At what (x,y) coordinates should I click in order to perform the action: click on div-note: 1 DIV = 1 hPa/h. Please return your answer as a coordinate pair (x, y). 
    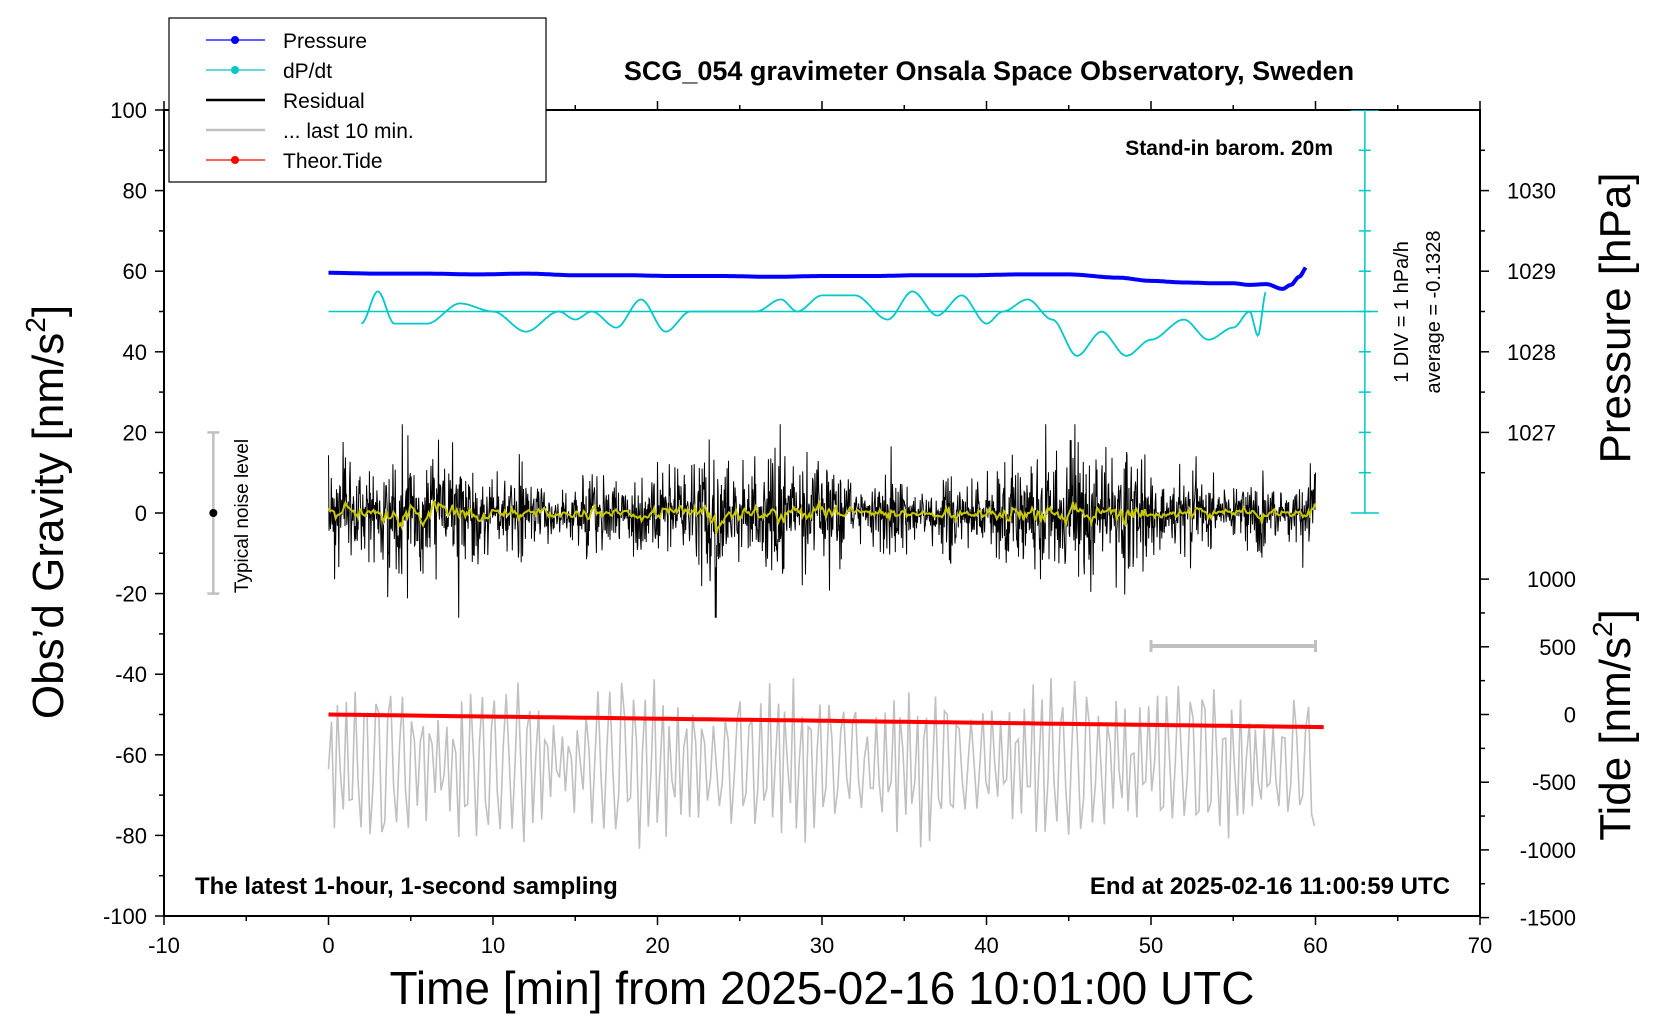
    Looking at the image, I should click on (1402, 312).